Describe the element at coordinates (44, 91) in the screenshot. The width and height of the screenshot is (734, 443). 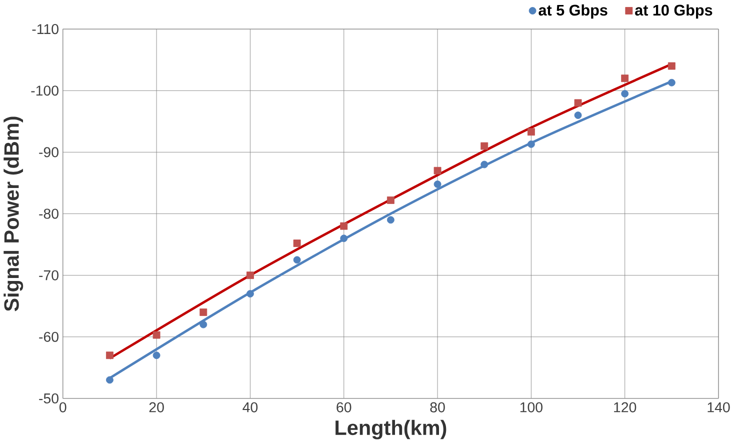
I see `y-tick-label: -100` at that location.